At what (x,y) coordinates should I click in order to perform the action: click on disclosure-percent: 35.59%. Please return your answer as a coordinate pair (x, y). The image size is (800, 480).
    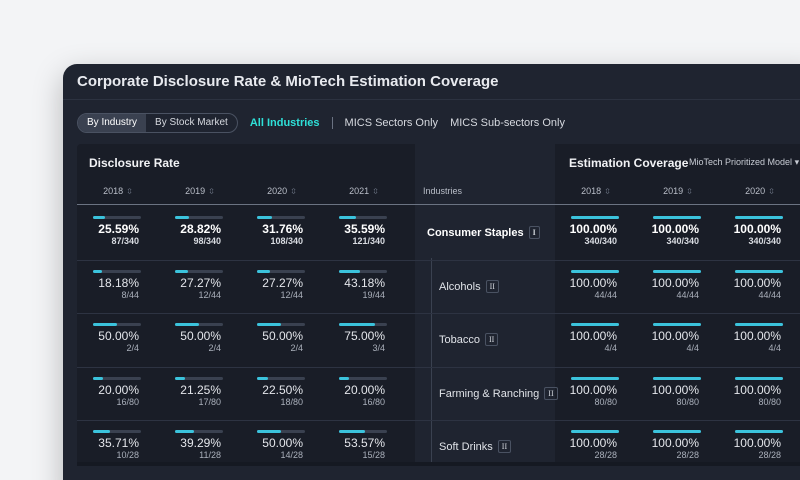
    Looking at the image, I should click on (364, 229).